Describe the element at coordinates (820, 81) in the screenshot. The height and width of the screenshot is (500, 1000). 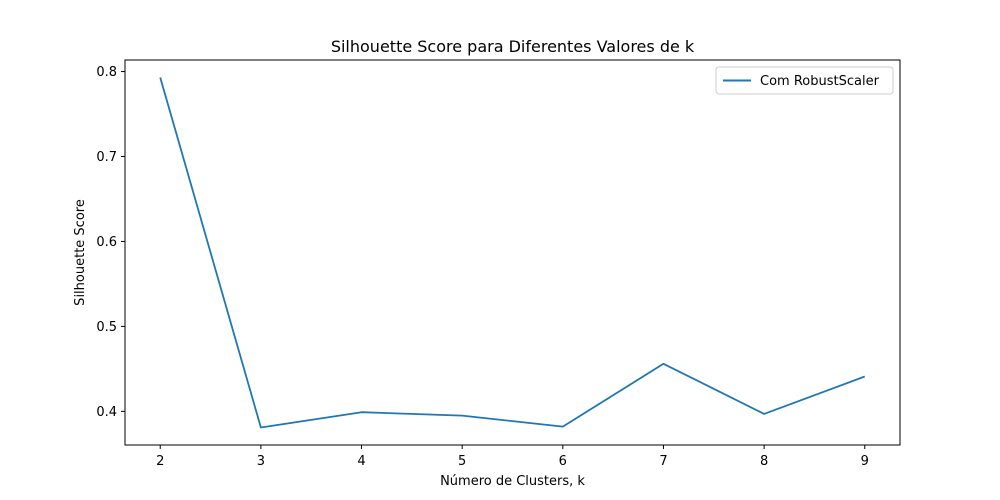
I see `legend-label: Com RobustScaler` at that location.